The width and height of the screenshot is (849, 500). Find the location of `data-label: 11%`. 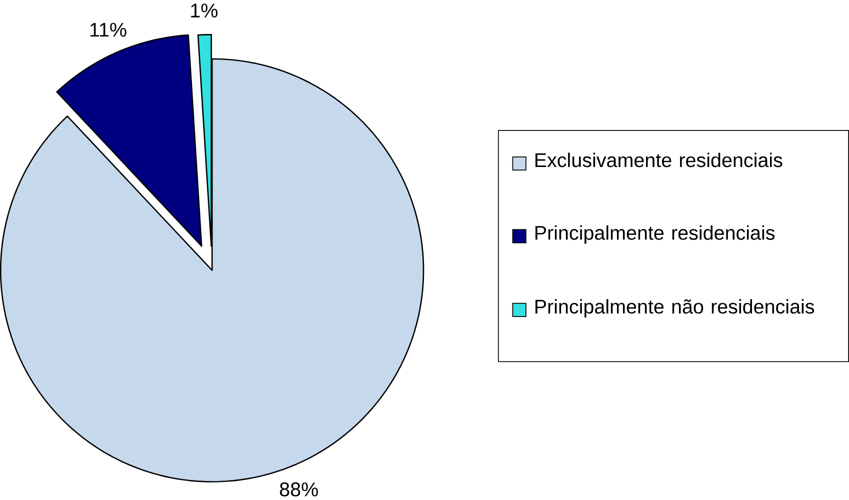

data-label: 11% is located at coordinates (108, 29).